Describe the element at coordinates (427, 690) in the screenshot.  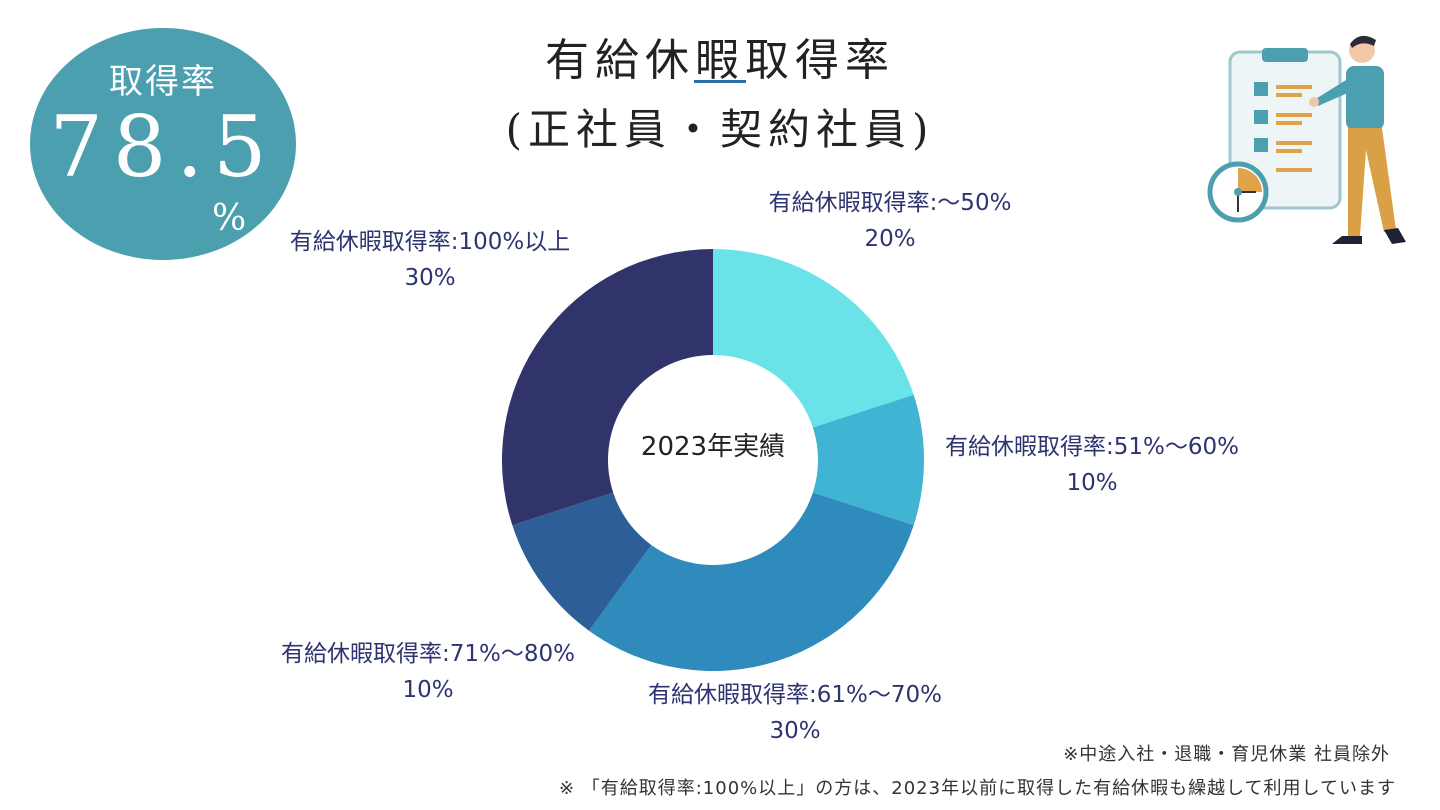
I see `slice-percent-4: 10%` at that location.